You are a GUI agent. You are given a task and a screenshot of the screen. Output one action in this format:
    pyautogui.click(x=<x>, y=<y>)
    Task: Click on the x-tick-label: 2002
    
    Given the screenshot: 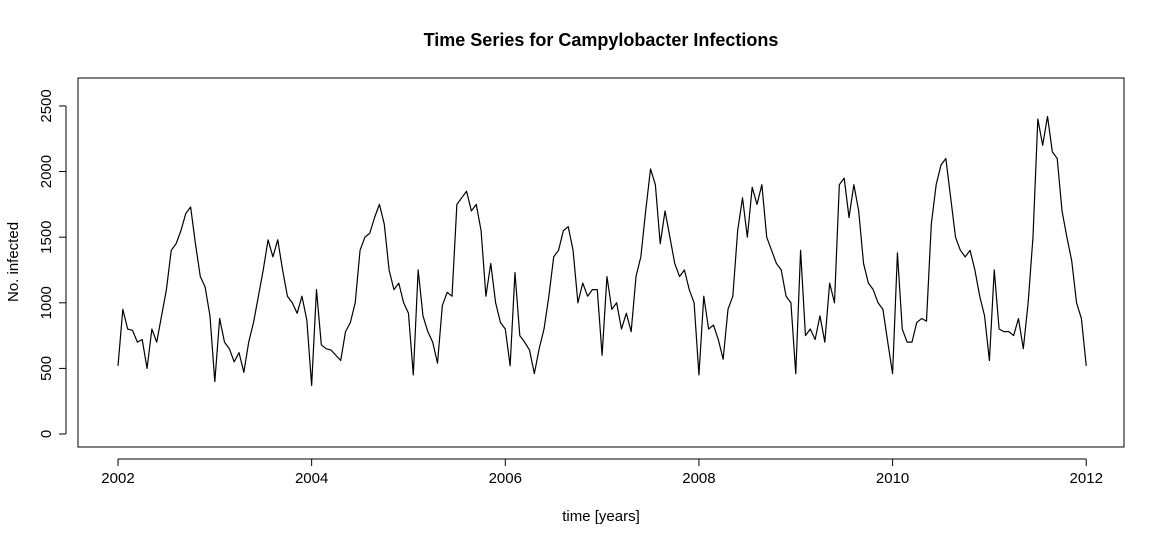 What is the action you would take?
    pyautogui.click(x=117, y=478)
    